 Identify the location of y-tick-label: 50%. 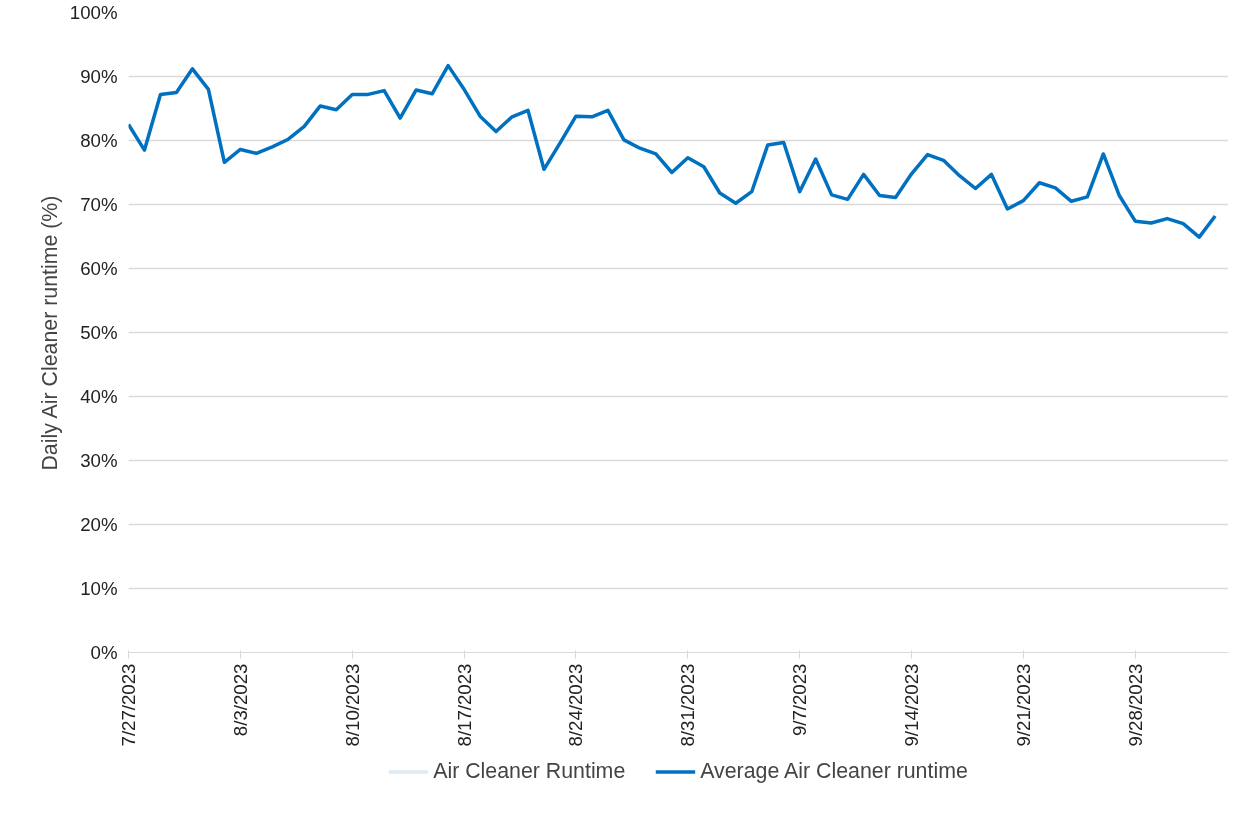
(99, 332).